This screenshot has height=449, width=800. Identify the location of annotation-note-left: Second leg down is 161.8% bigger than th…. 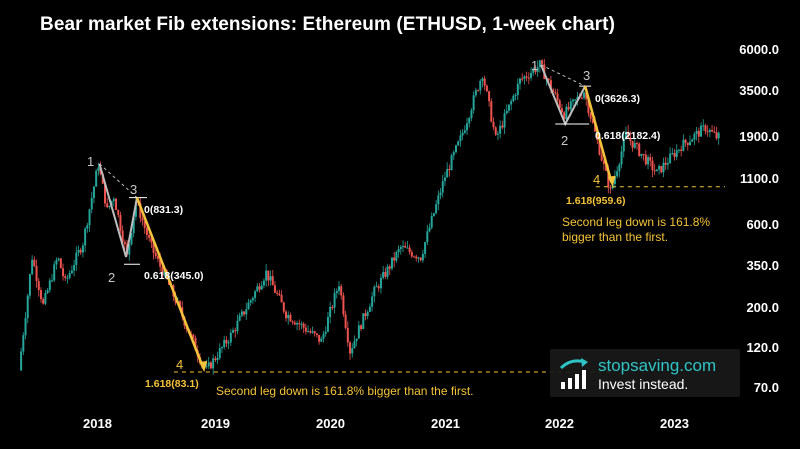
(345, 391).